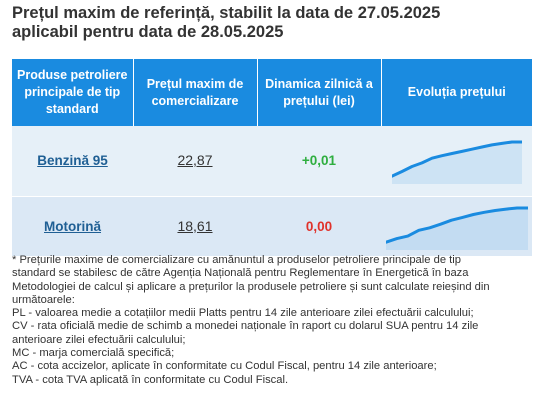 The height and width of the screenshot is (419, 538). I want to click on max-price-value: 18,61, so click(195, 225).